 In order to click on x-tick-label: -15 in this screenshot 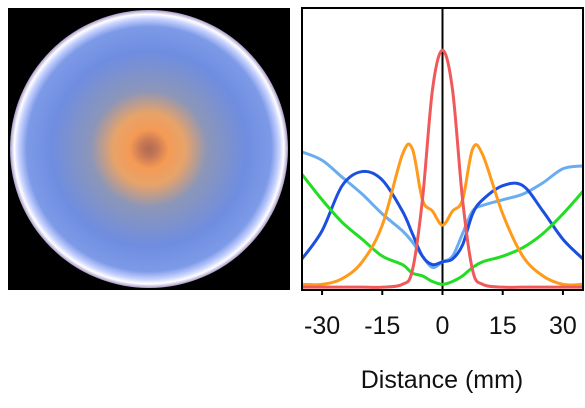, I will do `click(382, 326)`.